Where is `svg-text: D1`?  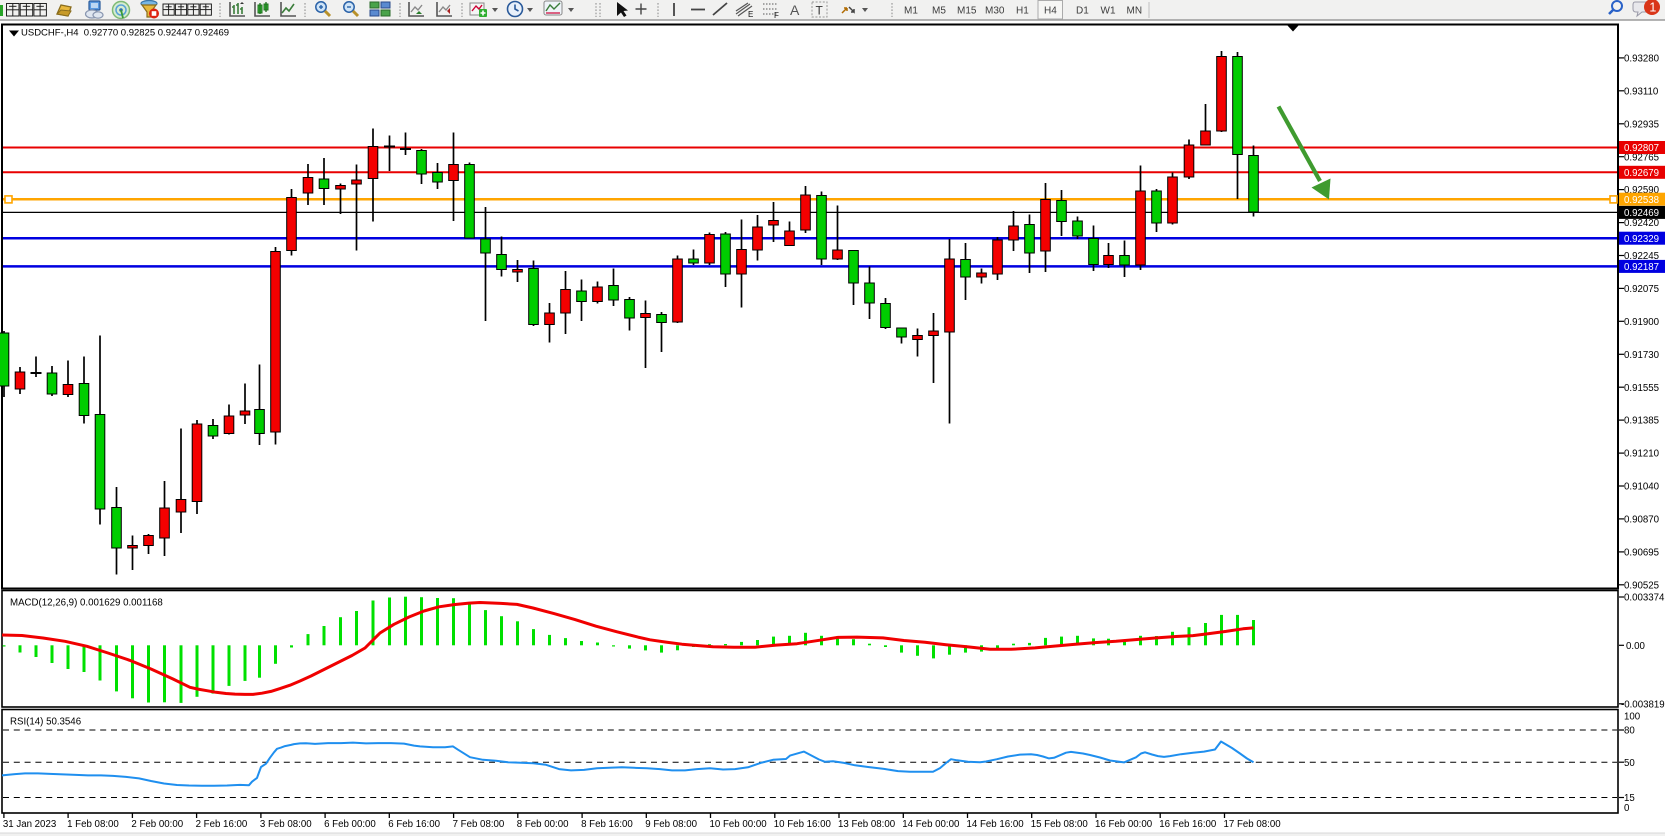
svg-text: D1 is located at coordinates (1082, 11).